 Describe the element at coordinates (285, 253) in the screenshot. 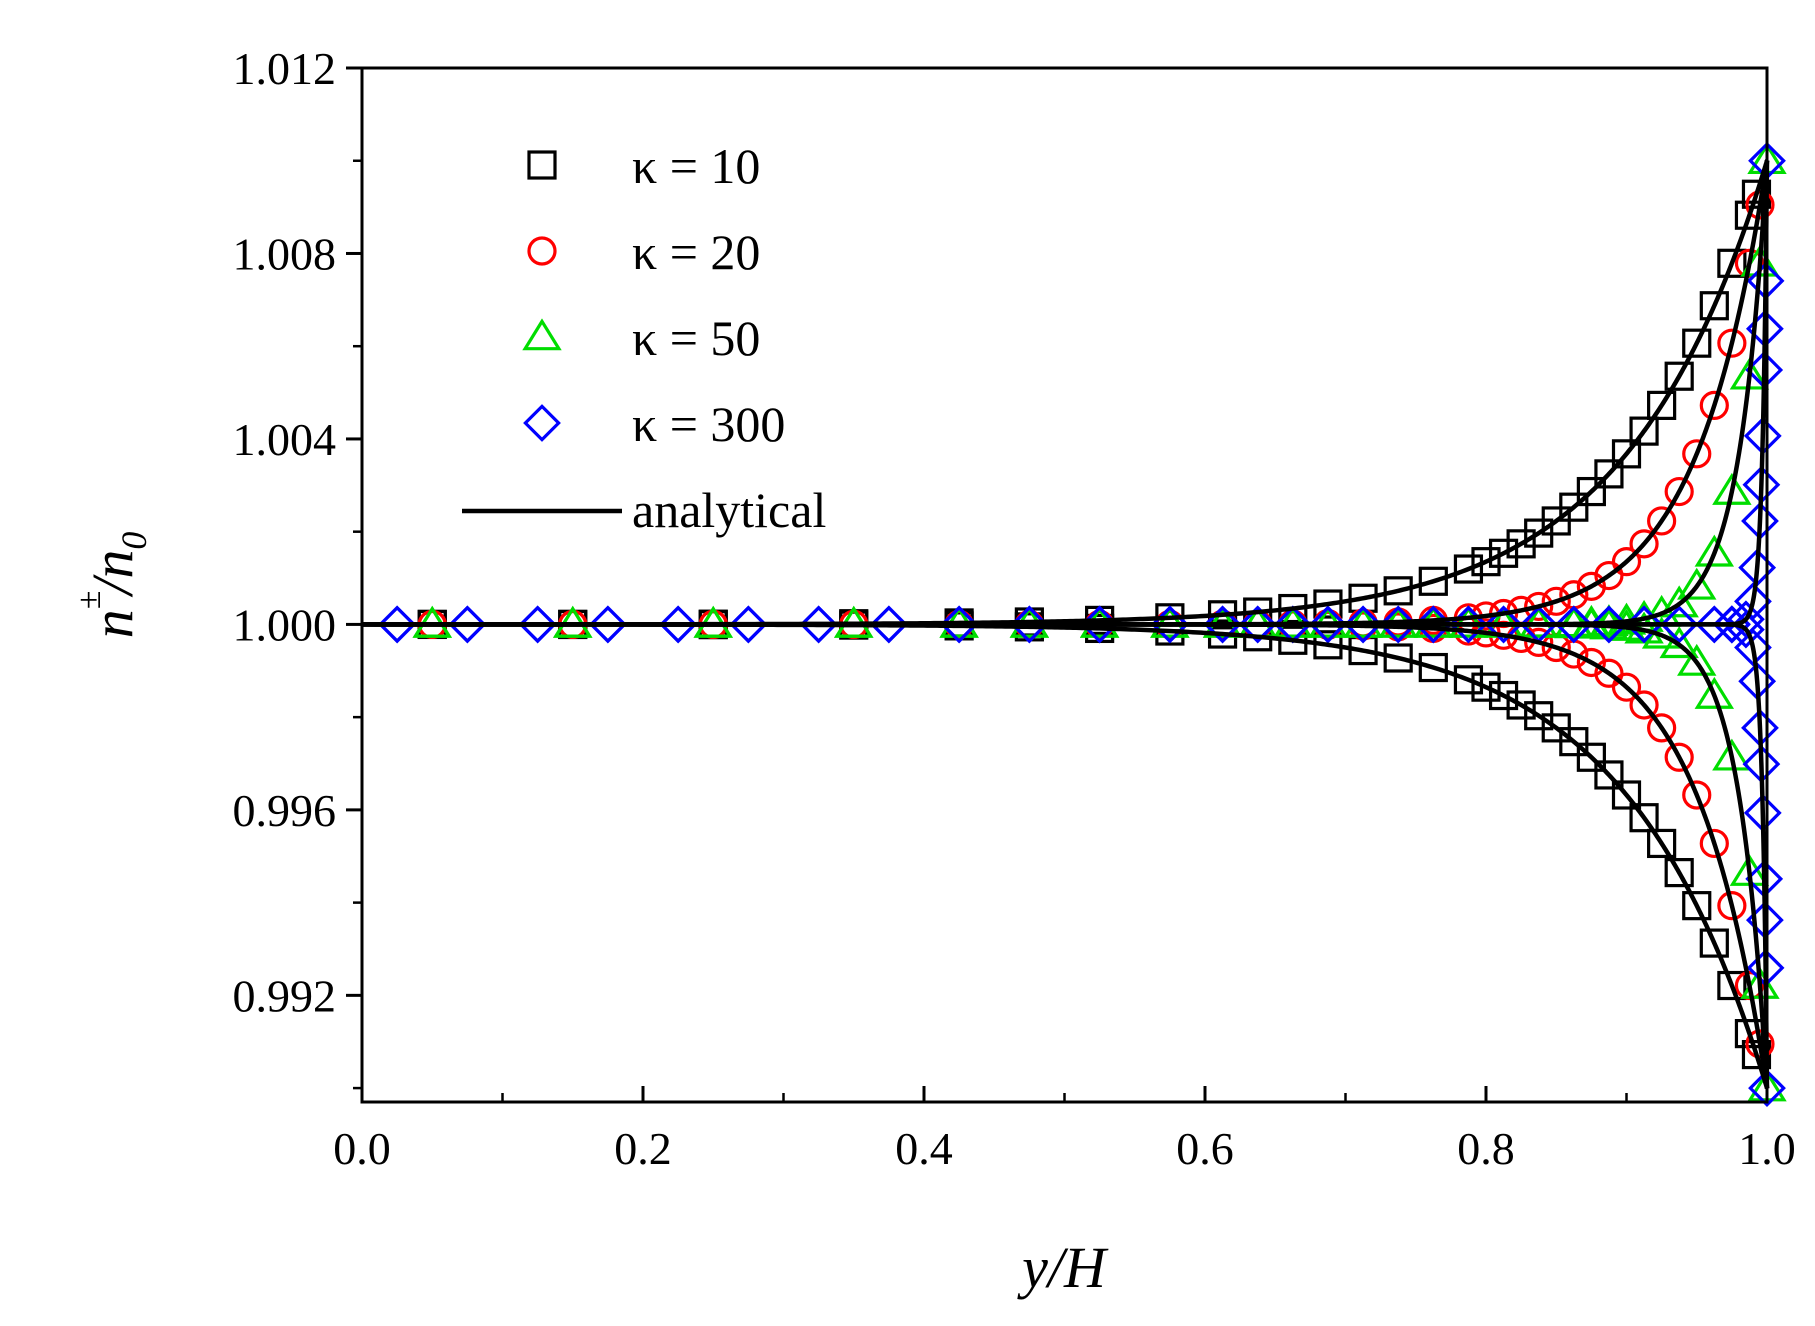

I see `y-tick-label: 1.008` at that location.